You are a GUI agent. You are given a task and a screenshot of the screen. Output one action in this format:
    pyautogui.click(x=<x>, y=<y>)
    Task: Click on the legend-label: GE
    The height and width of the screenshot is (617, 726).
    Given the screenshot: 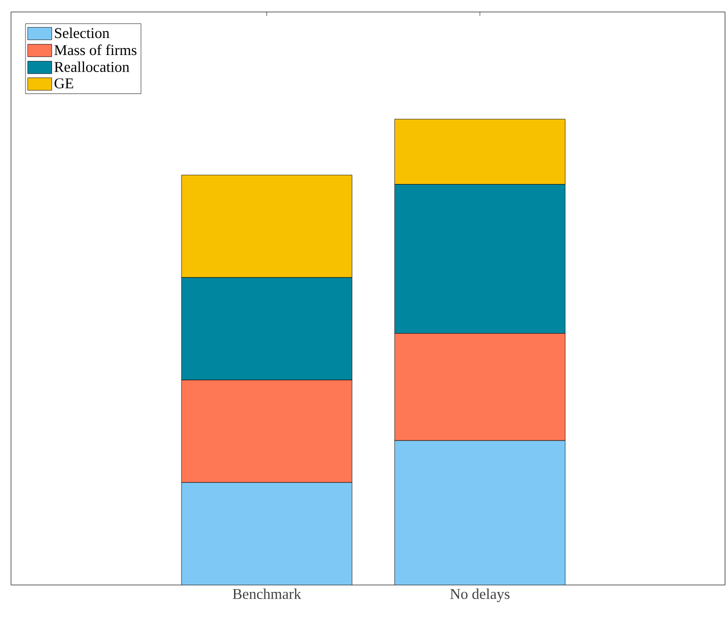 What is the action you would take?
    pyautogui.click(x=64, y=83)
    